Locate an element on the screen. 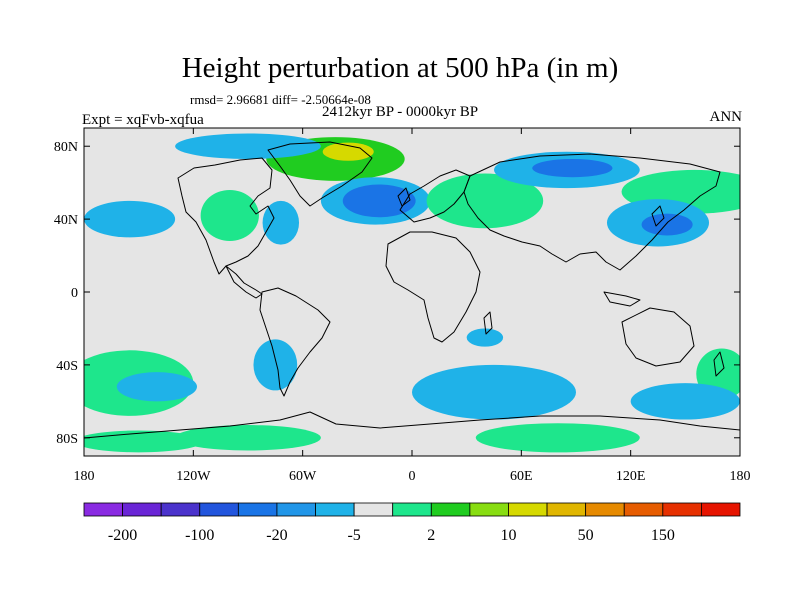 The height and width of the screenshot is (600, 800). lat-tick-label: 40S is located at coordinates (67, 366).